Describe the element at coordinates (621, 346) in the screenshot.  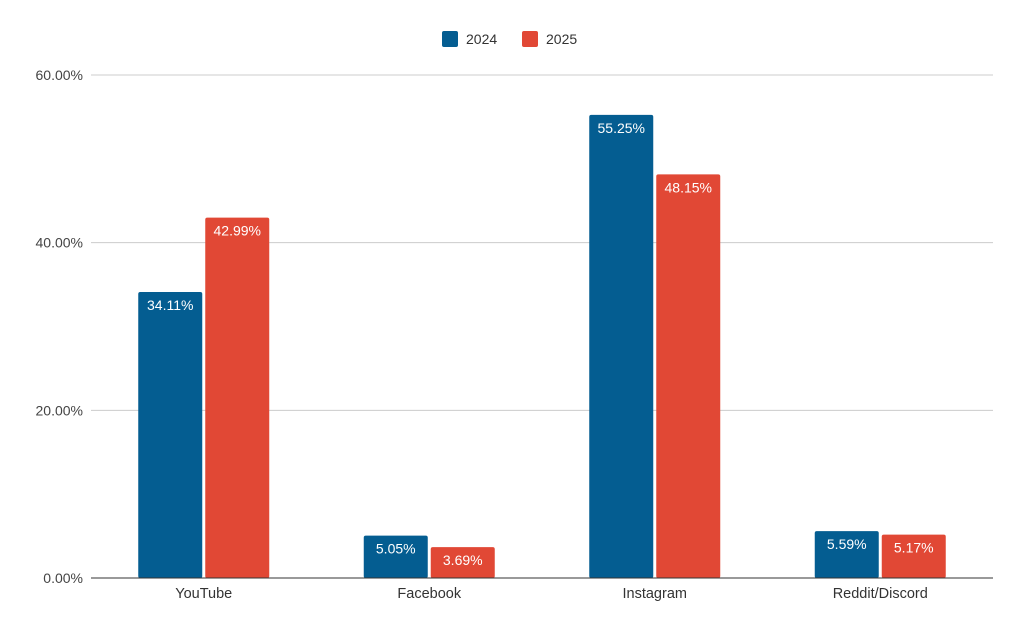
I see `bar-2024-instagram` at that location.